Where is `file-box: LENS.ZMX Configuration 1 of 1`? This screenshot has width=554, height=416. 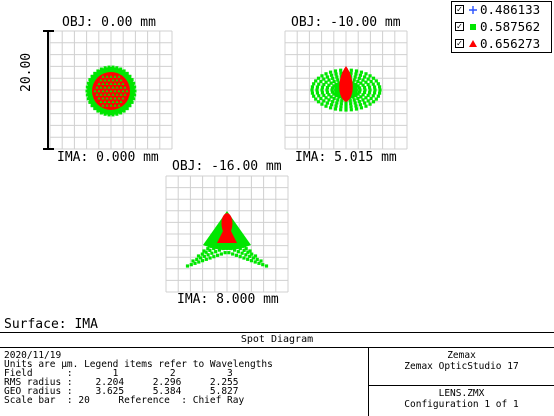 file-box: LENS.ZMX Configuration 1 of 1 is located at coordinates (461, 398).